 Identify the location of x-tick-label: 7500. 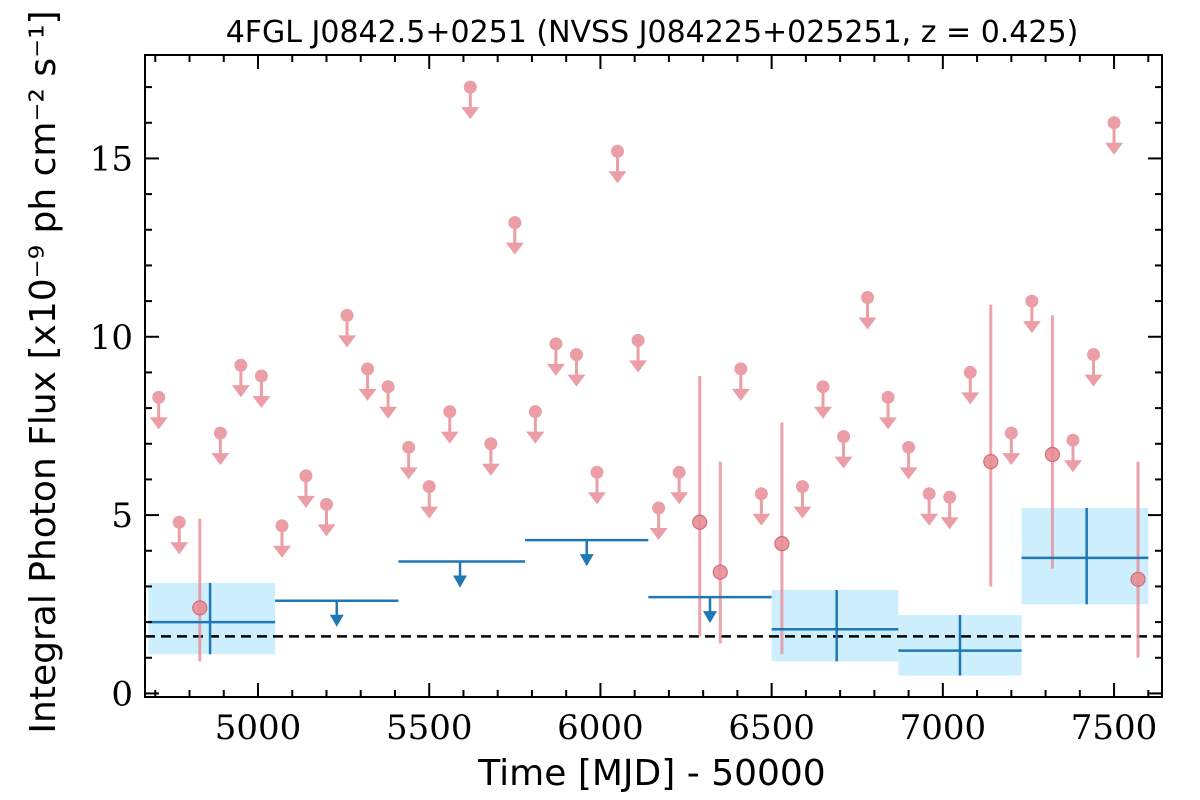
(1114, 728).